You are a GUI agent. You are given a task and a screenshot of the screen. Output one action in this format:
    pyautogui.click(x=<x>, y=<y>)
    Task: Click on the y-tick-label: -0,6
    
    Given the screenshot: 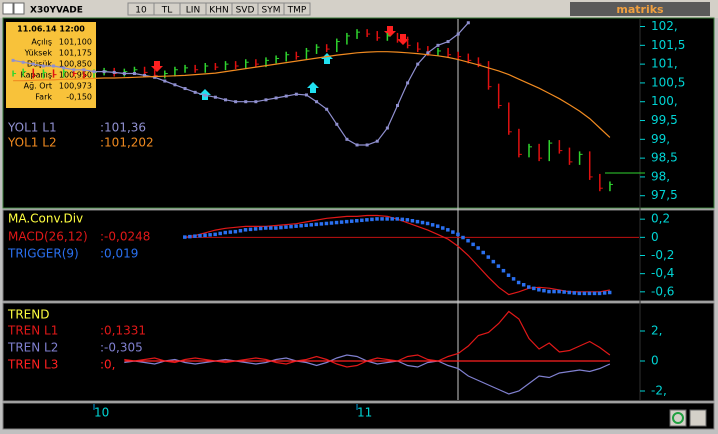 What is the action you would take?
    pyautogui.click(x=662, y=291)
    